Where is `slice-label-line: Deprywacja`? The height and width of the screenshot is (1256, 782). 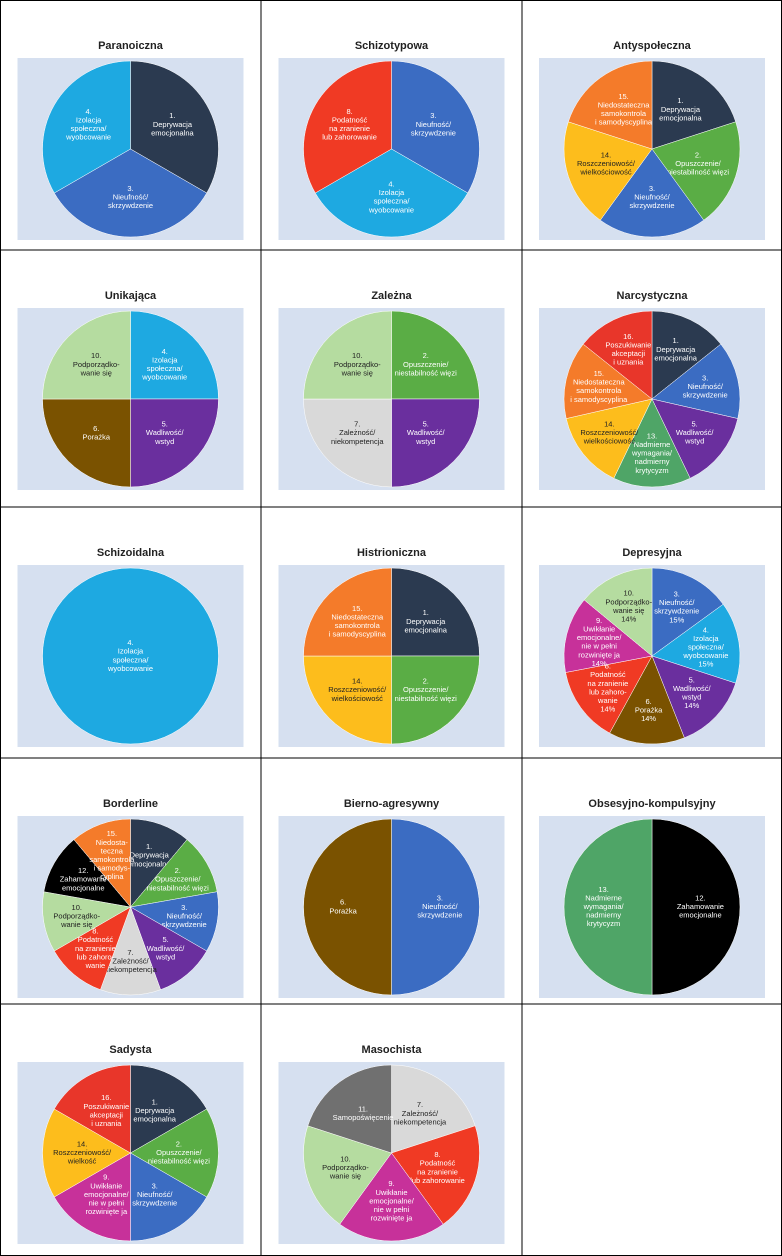 slice-label-line: Deprywacja is located at coordinates (676, 349).